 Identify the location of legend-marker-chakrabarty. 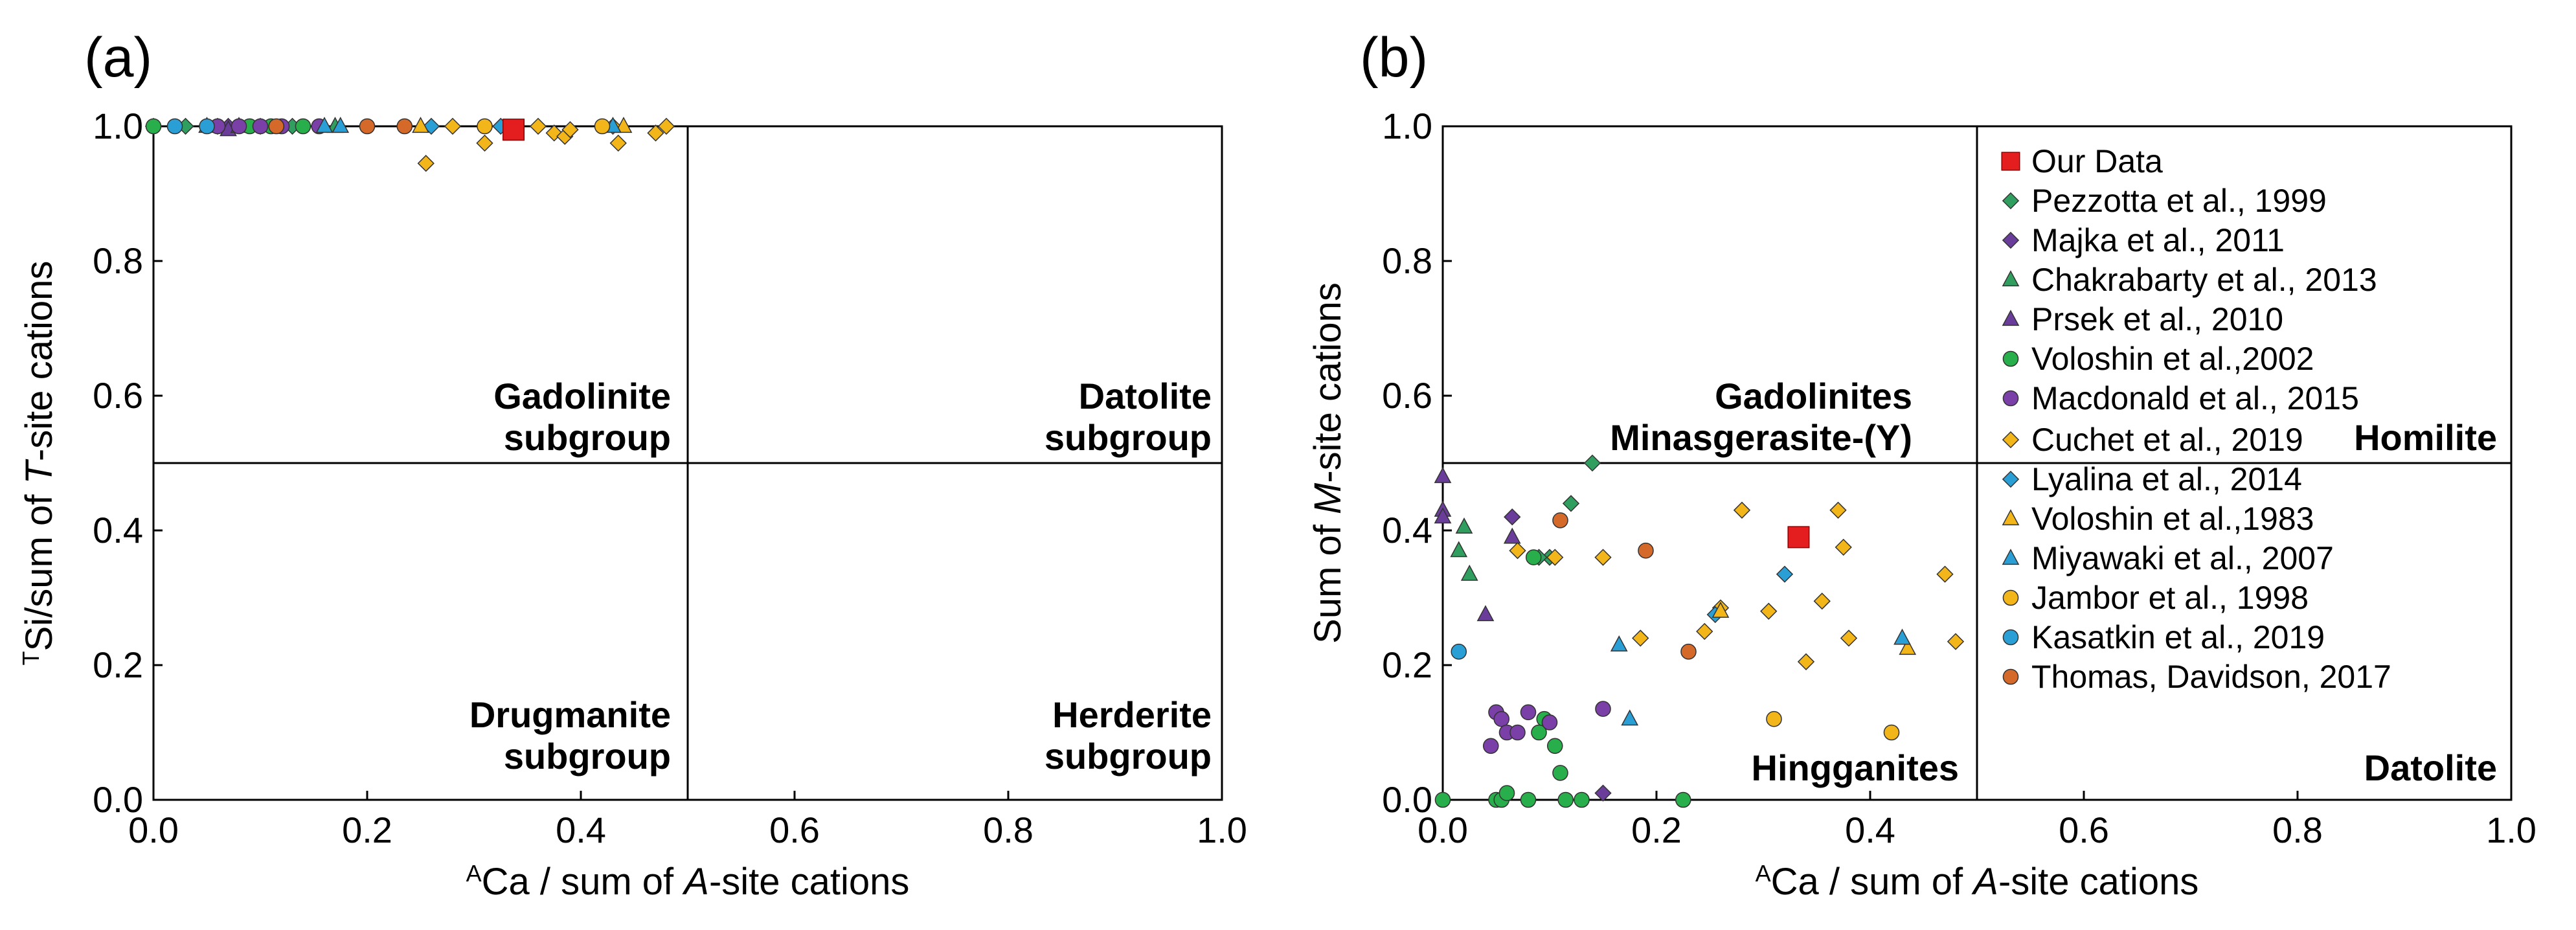
(2011, 278).